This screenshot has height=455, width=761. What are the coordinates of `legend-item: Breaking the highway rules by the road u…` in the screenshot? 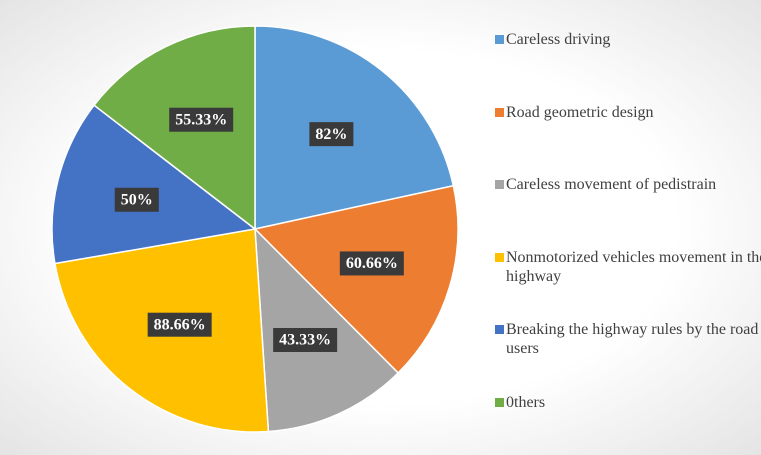 It's located at (628, 356).